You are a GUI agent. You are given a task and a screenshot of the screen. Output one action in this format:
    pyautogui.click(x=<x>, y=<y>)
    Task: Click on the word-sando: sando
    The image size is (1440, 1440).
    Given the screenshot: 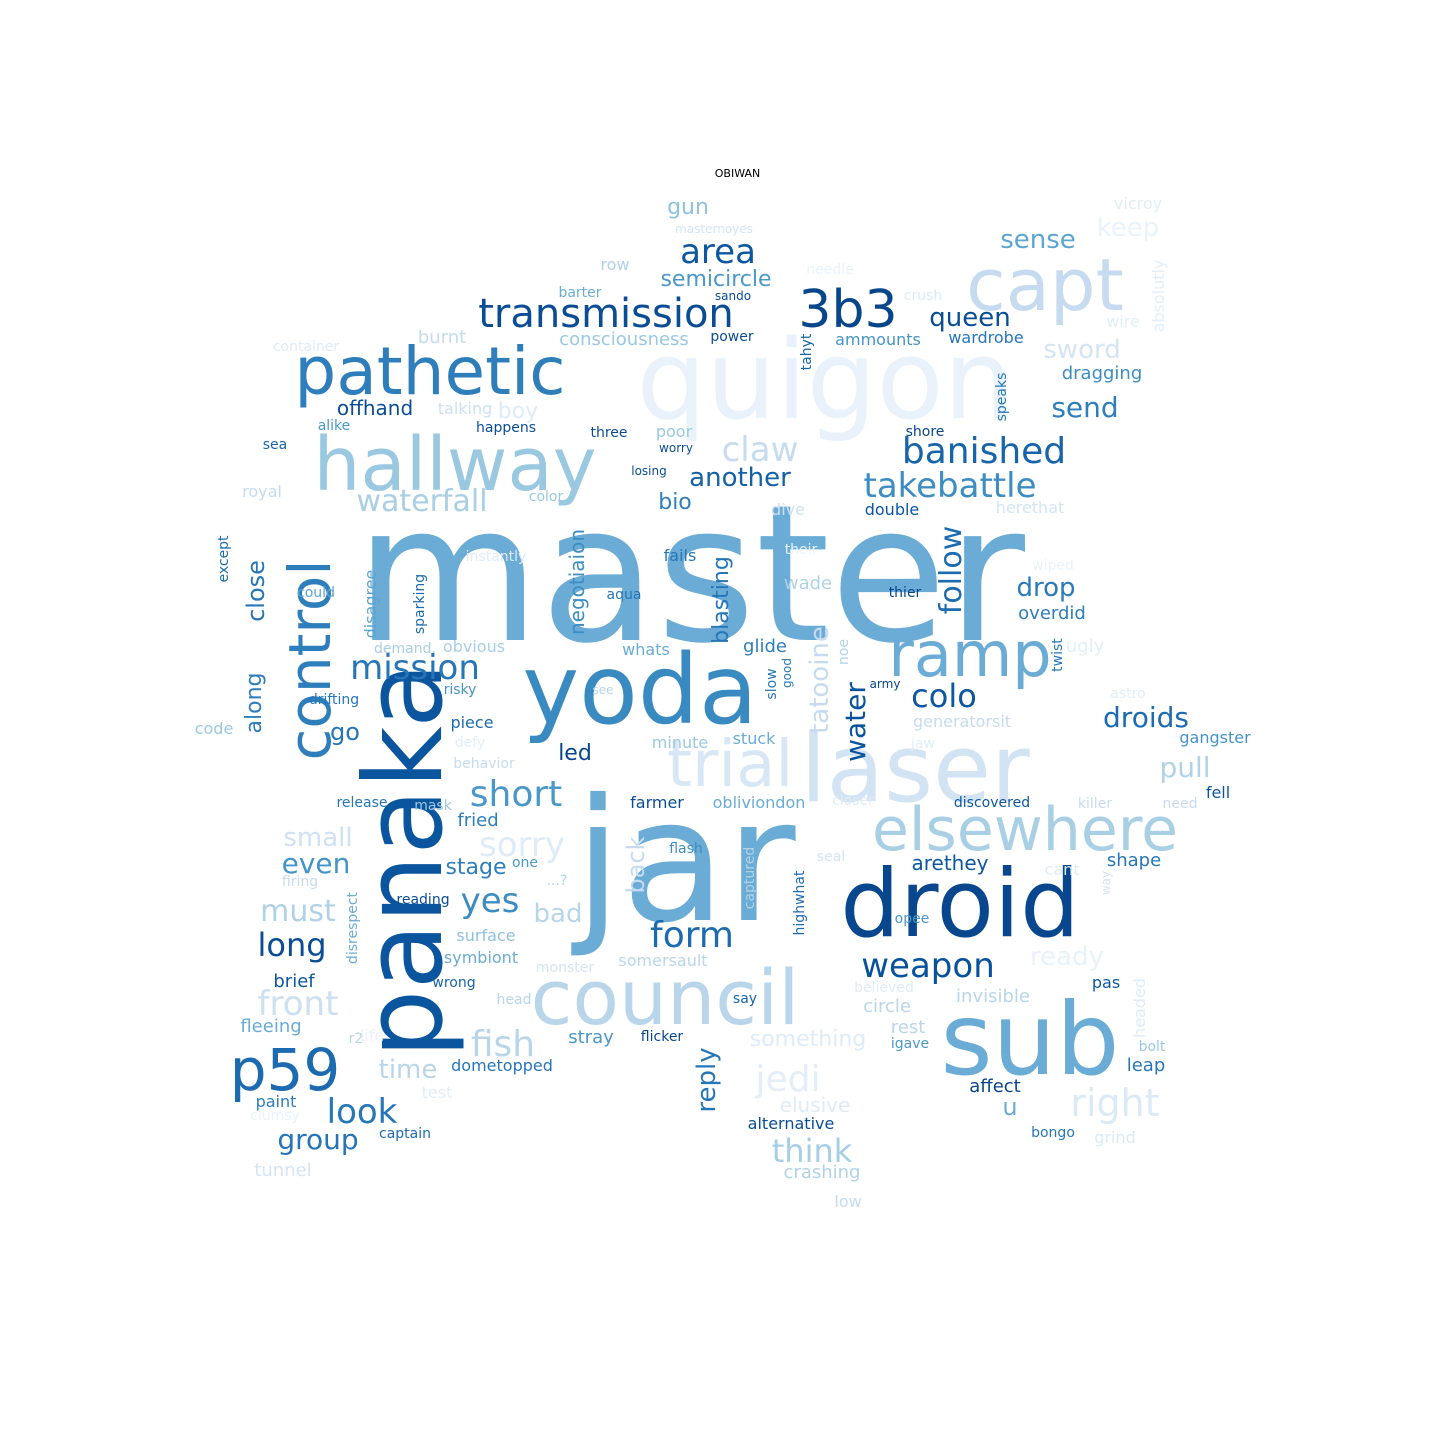 What is the action you would take?
    pyautogui.click(x=733, y=296)
    